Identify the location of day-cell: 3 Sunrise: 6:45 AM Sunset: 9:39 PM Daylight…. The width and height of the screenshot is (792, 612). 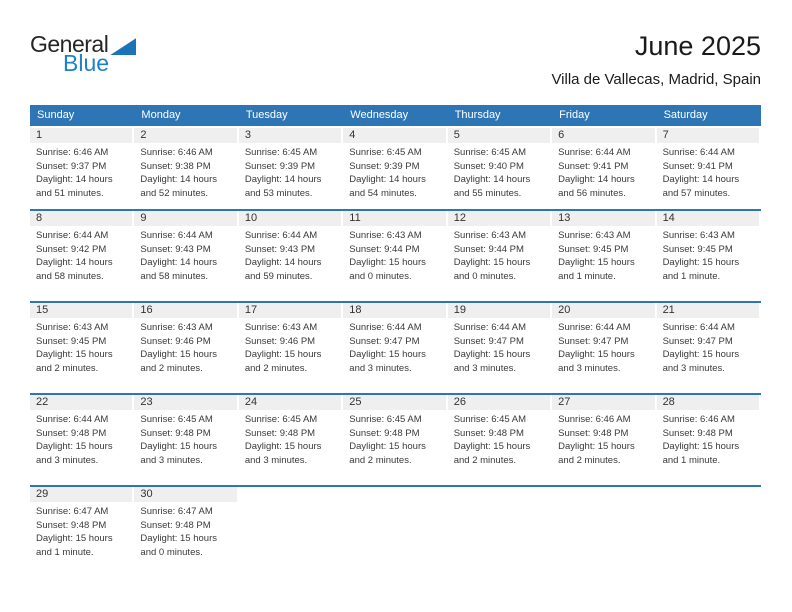
(290, 168).